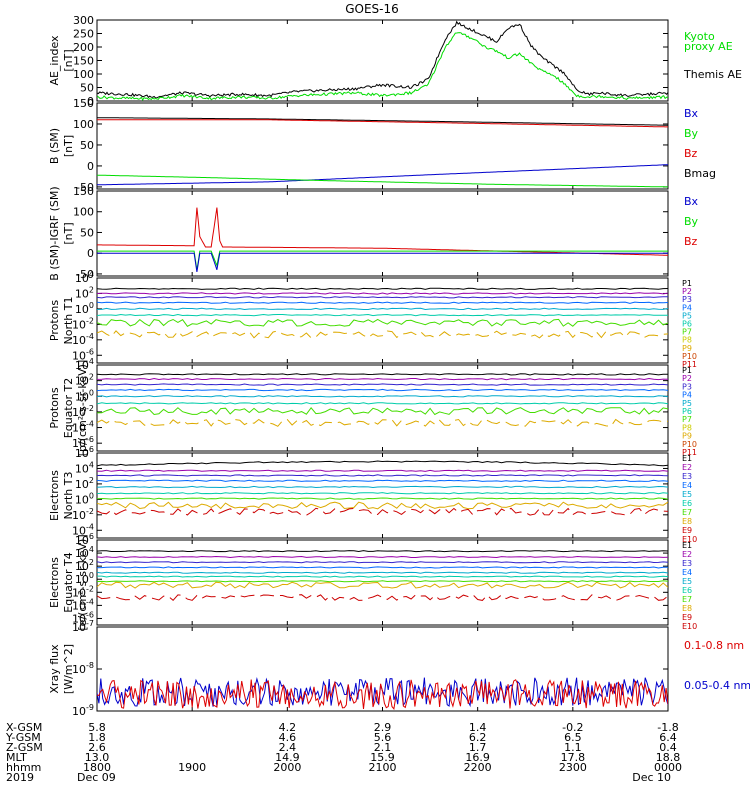 This screenshot has height=800, width=750. I want to click on axis-row-value: 13.0, so click(97, 757).